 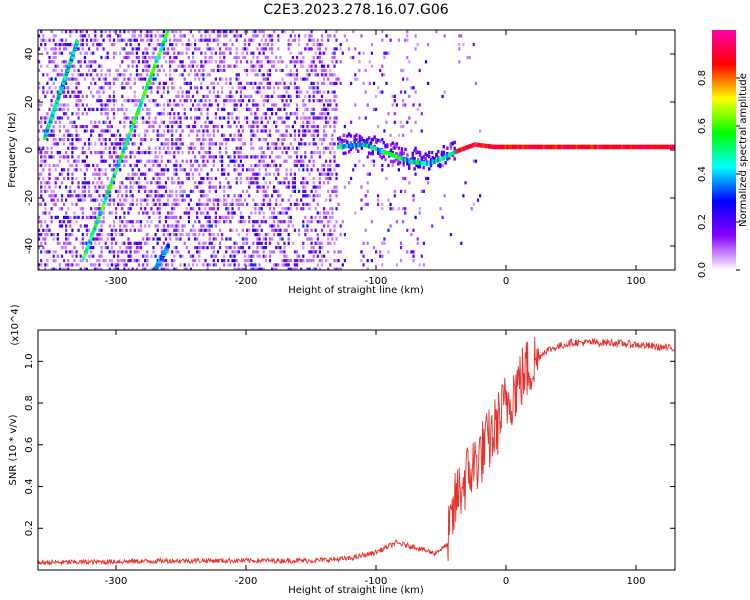 I want to click on y-tick-label: 0.4, so click(x=29, y=487).